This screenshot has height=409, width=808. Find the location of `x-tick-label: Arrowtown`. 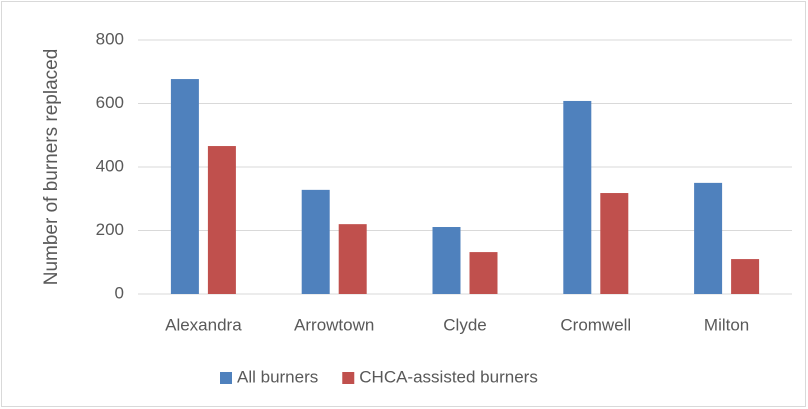

x-tick-label: Arrowtown is located at coordinates (334, 324).